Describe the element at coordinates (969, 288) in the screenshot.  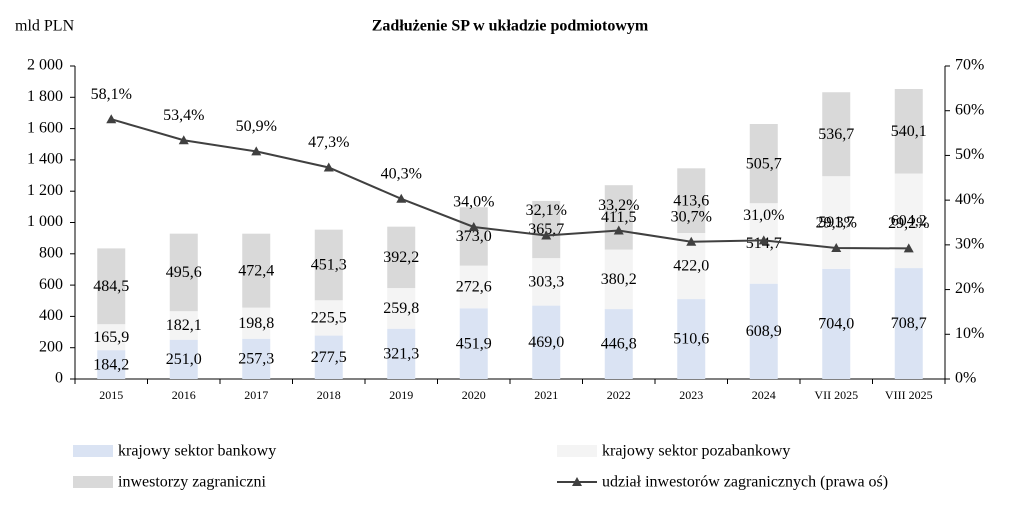
I see `y2-tick-label: 20%` at that location.